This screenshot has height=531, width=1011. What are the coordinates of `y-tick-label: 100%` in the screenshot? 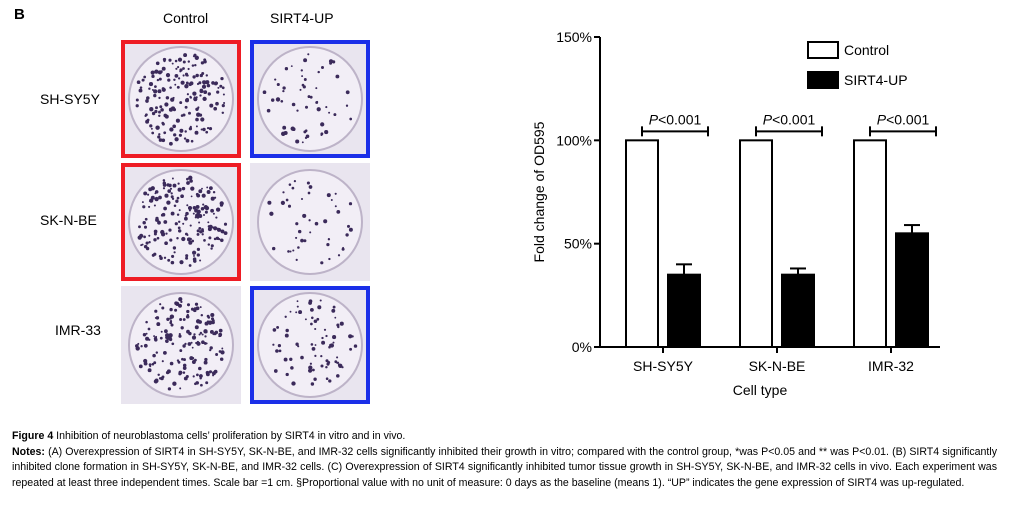 It's located at (574, 140).